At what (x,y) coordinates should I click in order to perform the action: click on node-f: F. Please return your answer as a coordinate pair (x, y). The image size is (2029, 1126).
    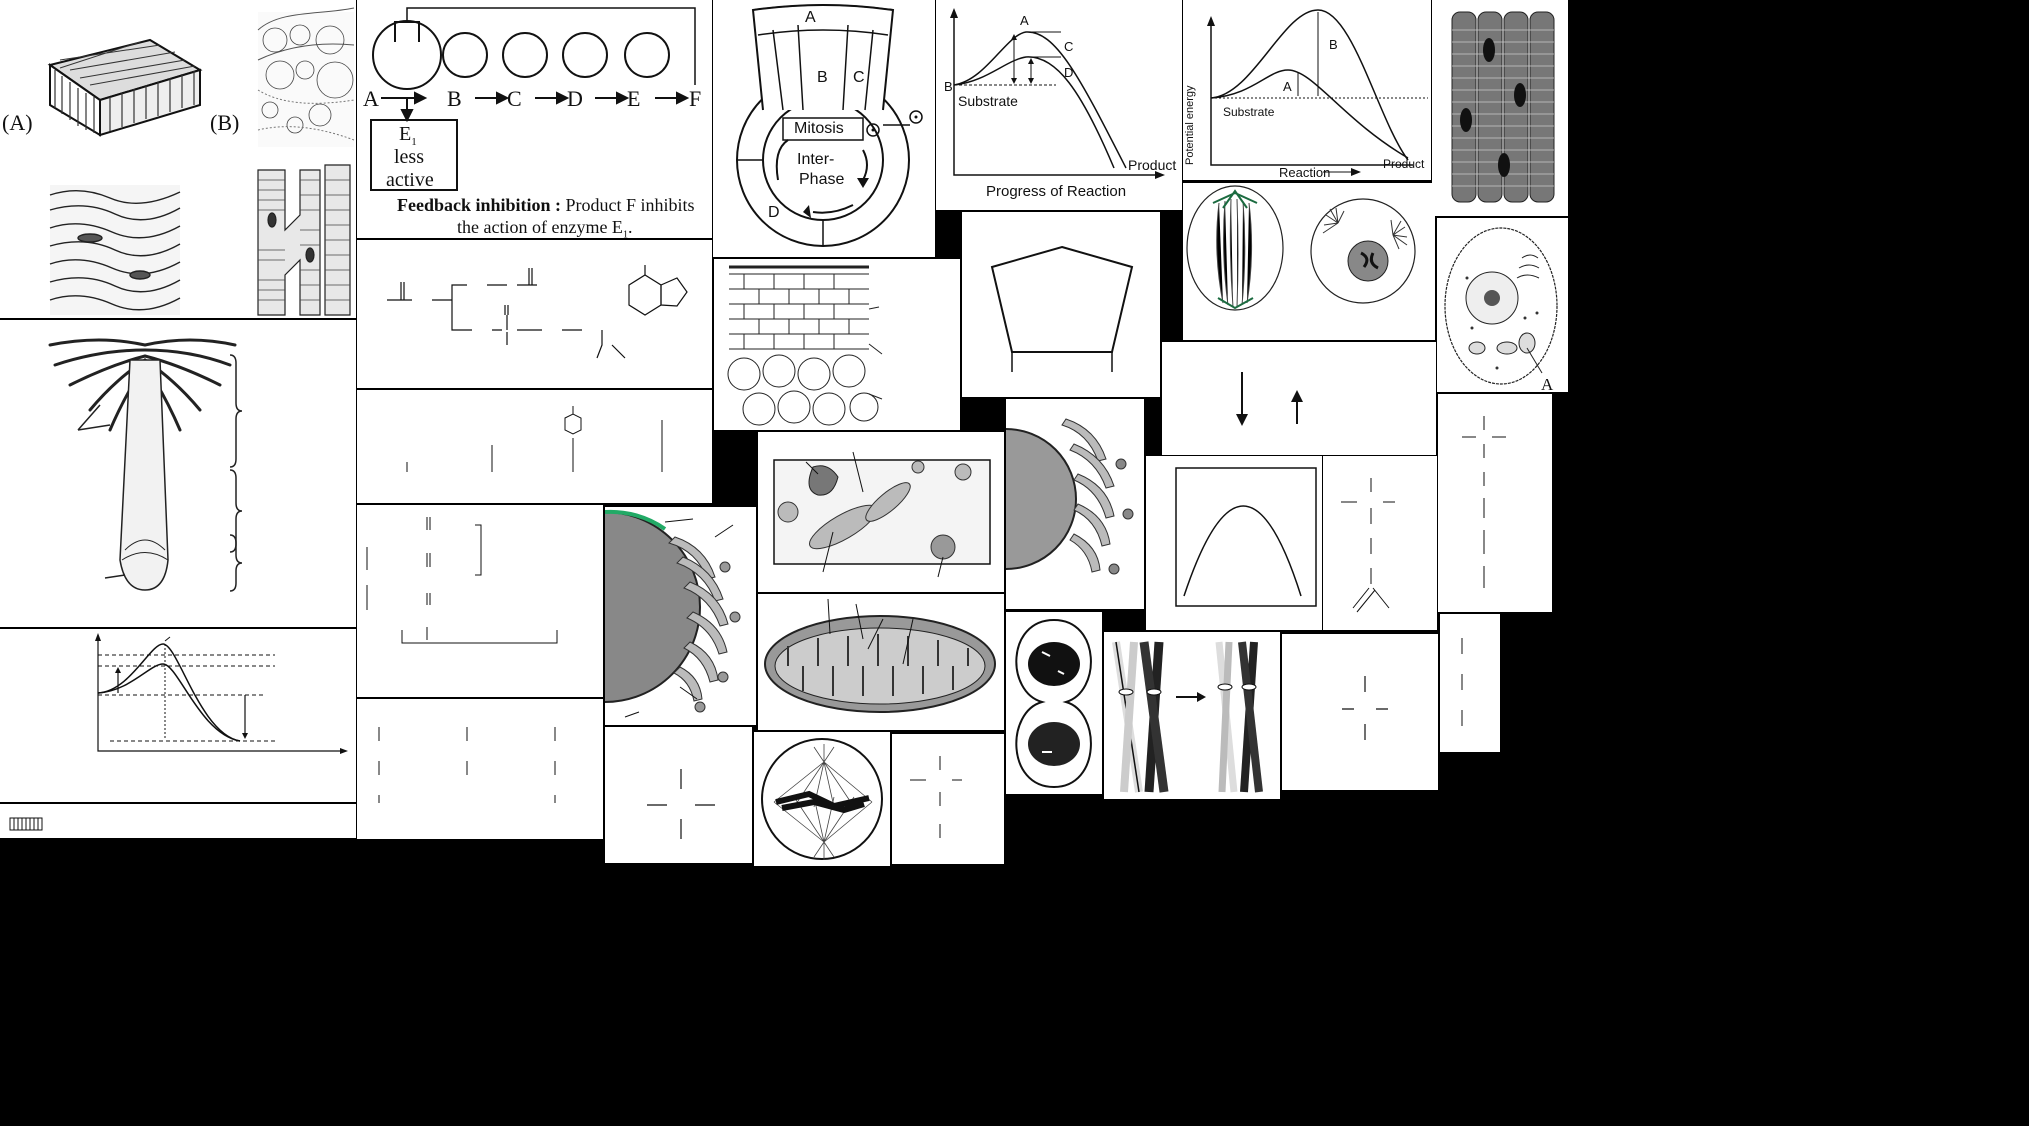
    Looking at the image, I should click on (695, 98).